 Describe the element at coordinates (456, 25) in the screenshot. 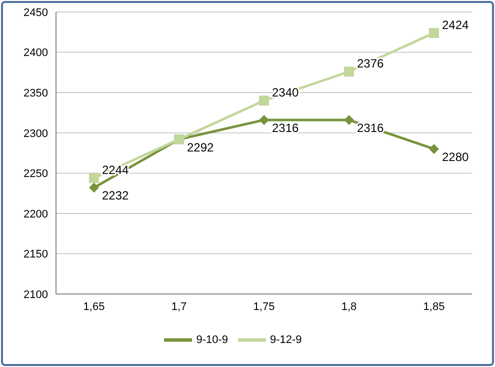

I see `data-label: 2424` at that location.